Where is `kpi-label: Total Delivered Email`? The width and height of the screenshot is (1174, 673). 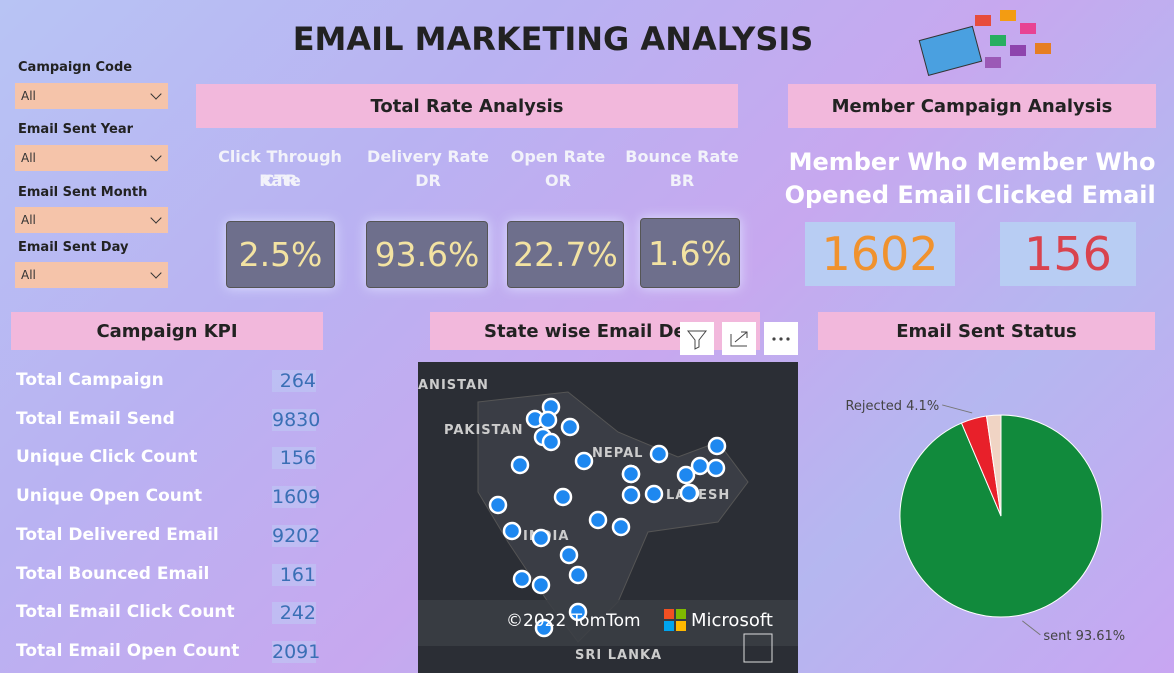
kpi-label: Total Delivered Email is located at coordinates (117, 534).